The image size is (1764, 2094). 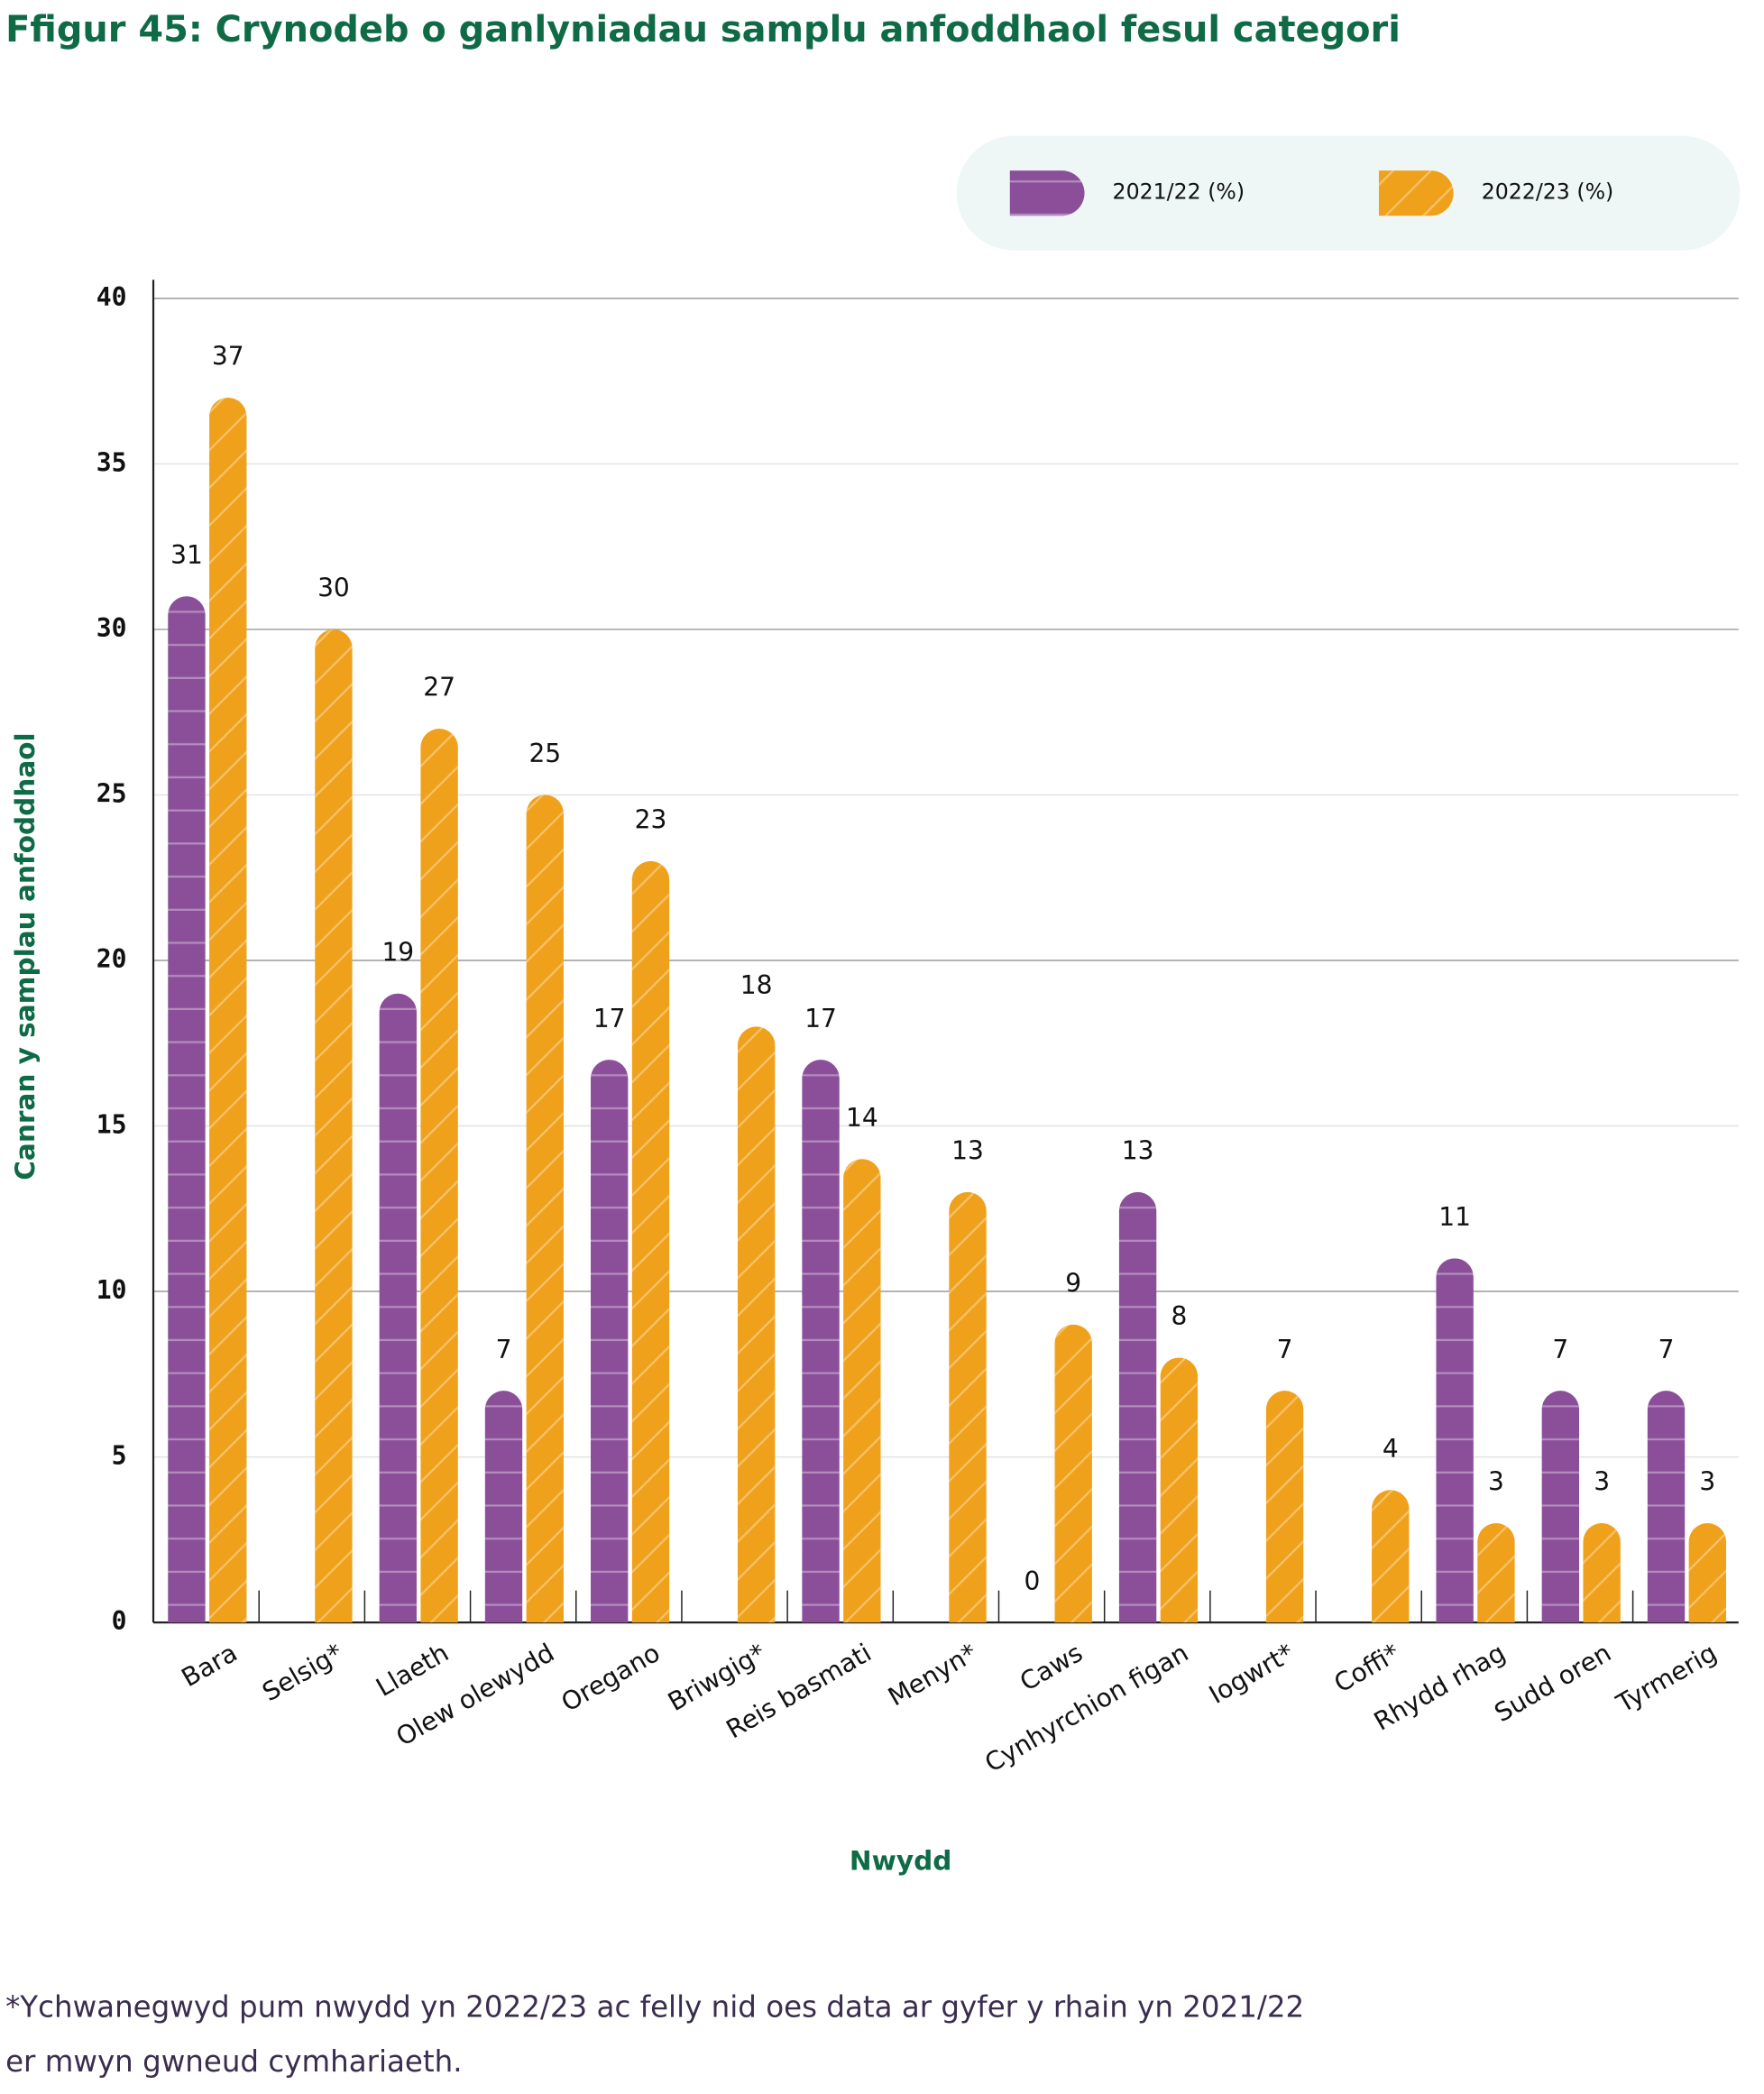 What do you see at coordinates (210, 1665) in the screenshot?
I see `x-tick-label: Bara` at bounding box center [210, 1665].